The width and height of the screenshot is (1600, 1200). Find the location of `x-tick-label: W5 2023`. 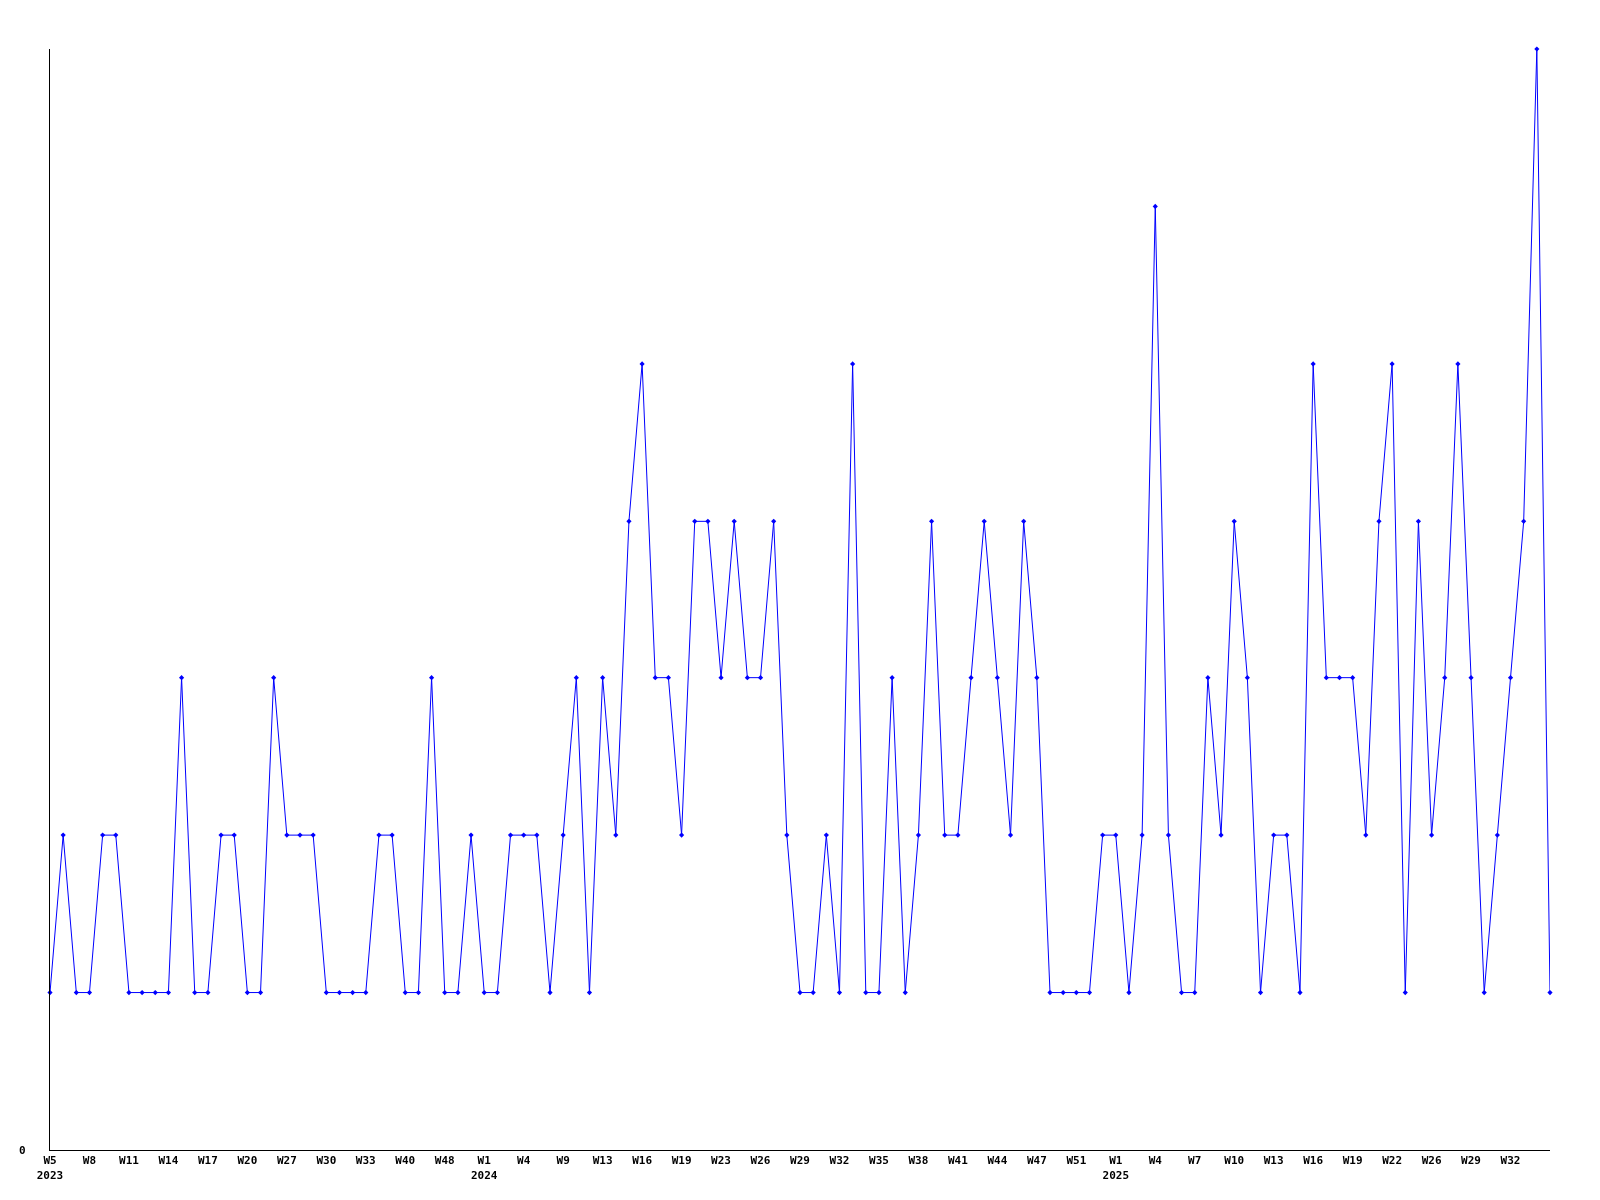

x-tick-label: W5 2023 is located at coordinates (50, 1168).